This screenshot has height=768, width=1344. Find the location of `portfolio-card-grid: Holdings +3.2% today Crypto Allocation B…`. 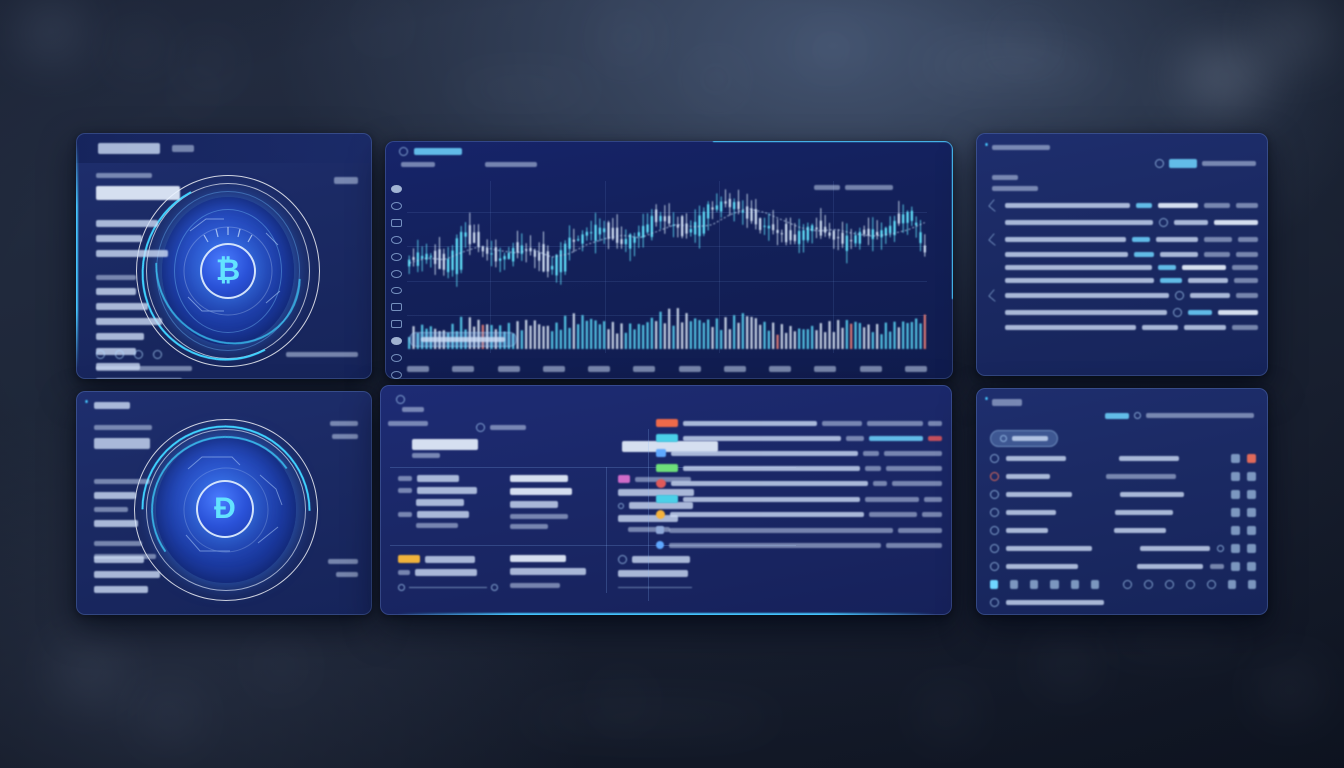

portfolio-card-grid: Holdings +3.2% today Crypto Allocation B… is located at coordinates (593, 515).